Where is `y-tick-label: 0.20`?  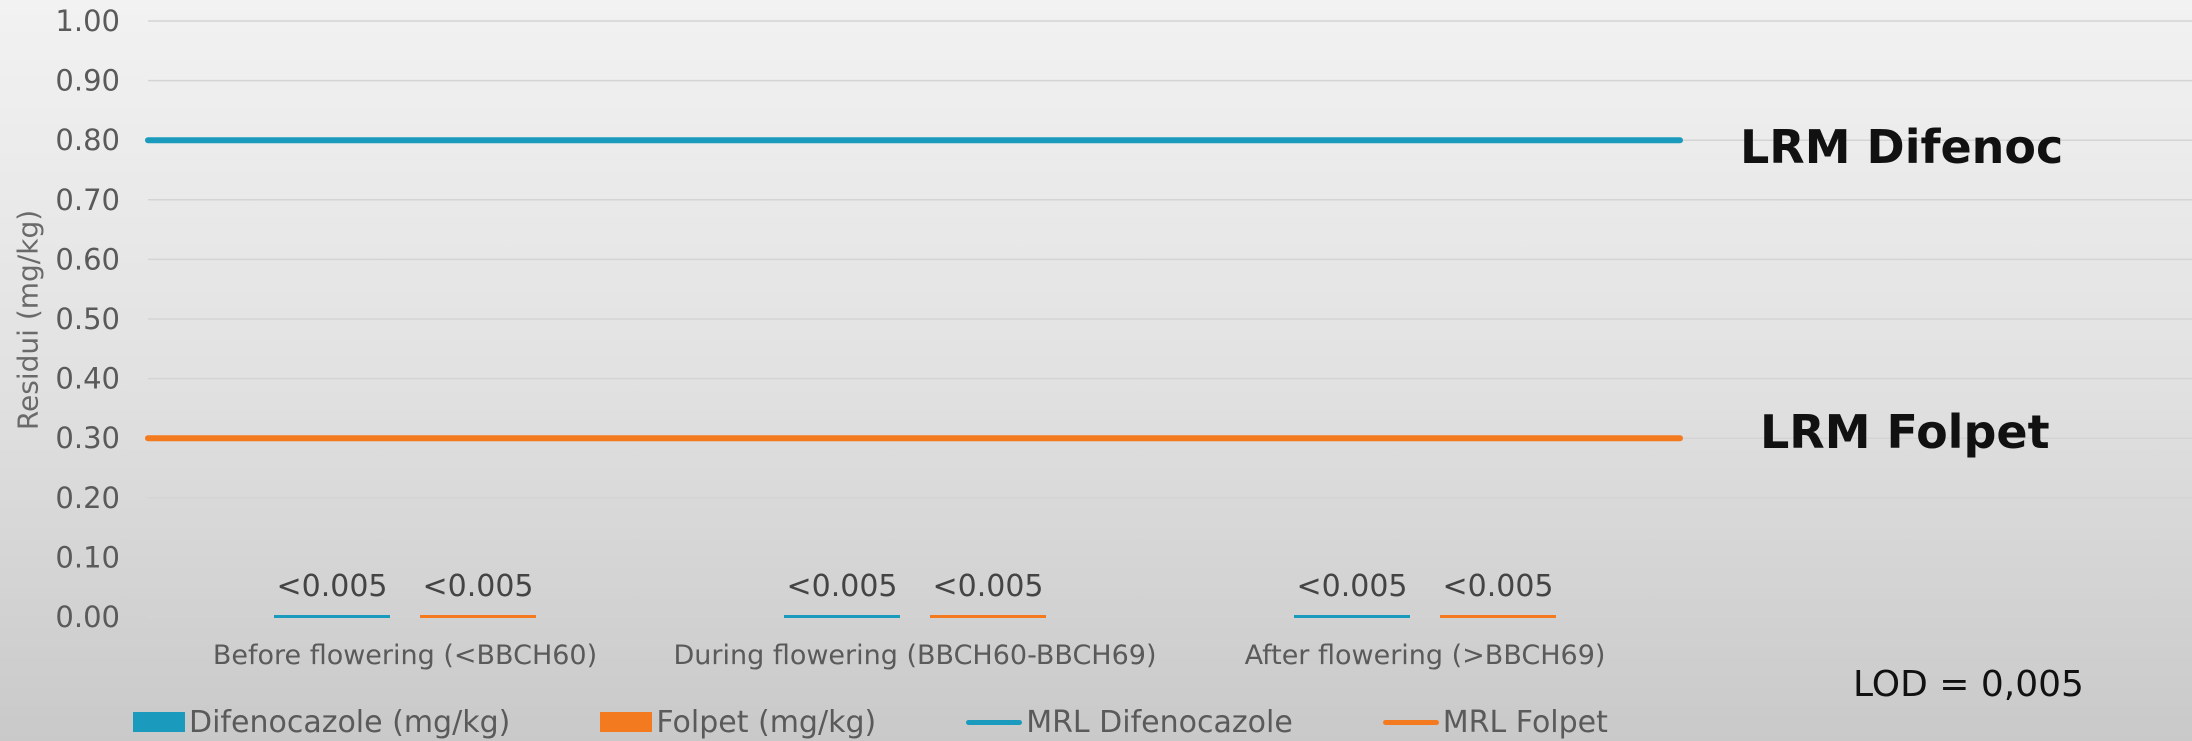 y-tick-label: 0.20 is located at coordinates (87, 498).